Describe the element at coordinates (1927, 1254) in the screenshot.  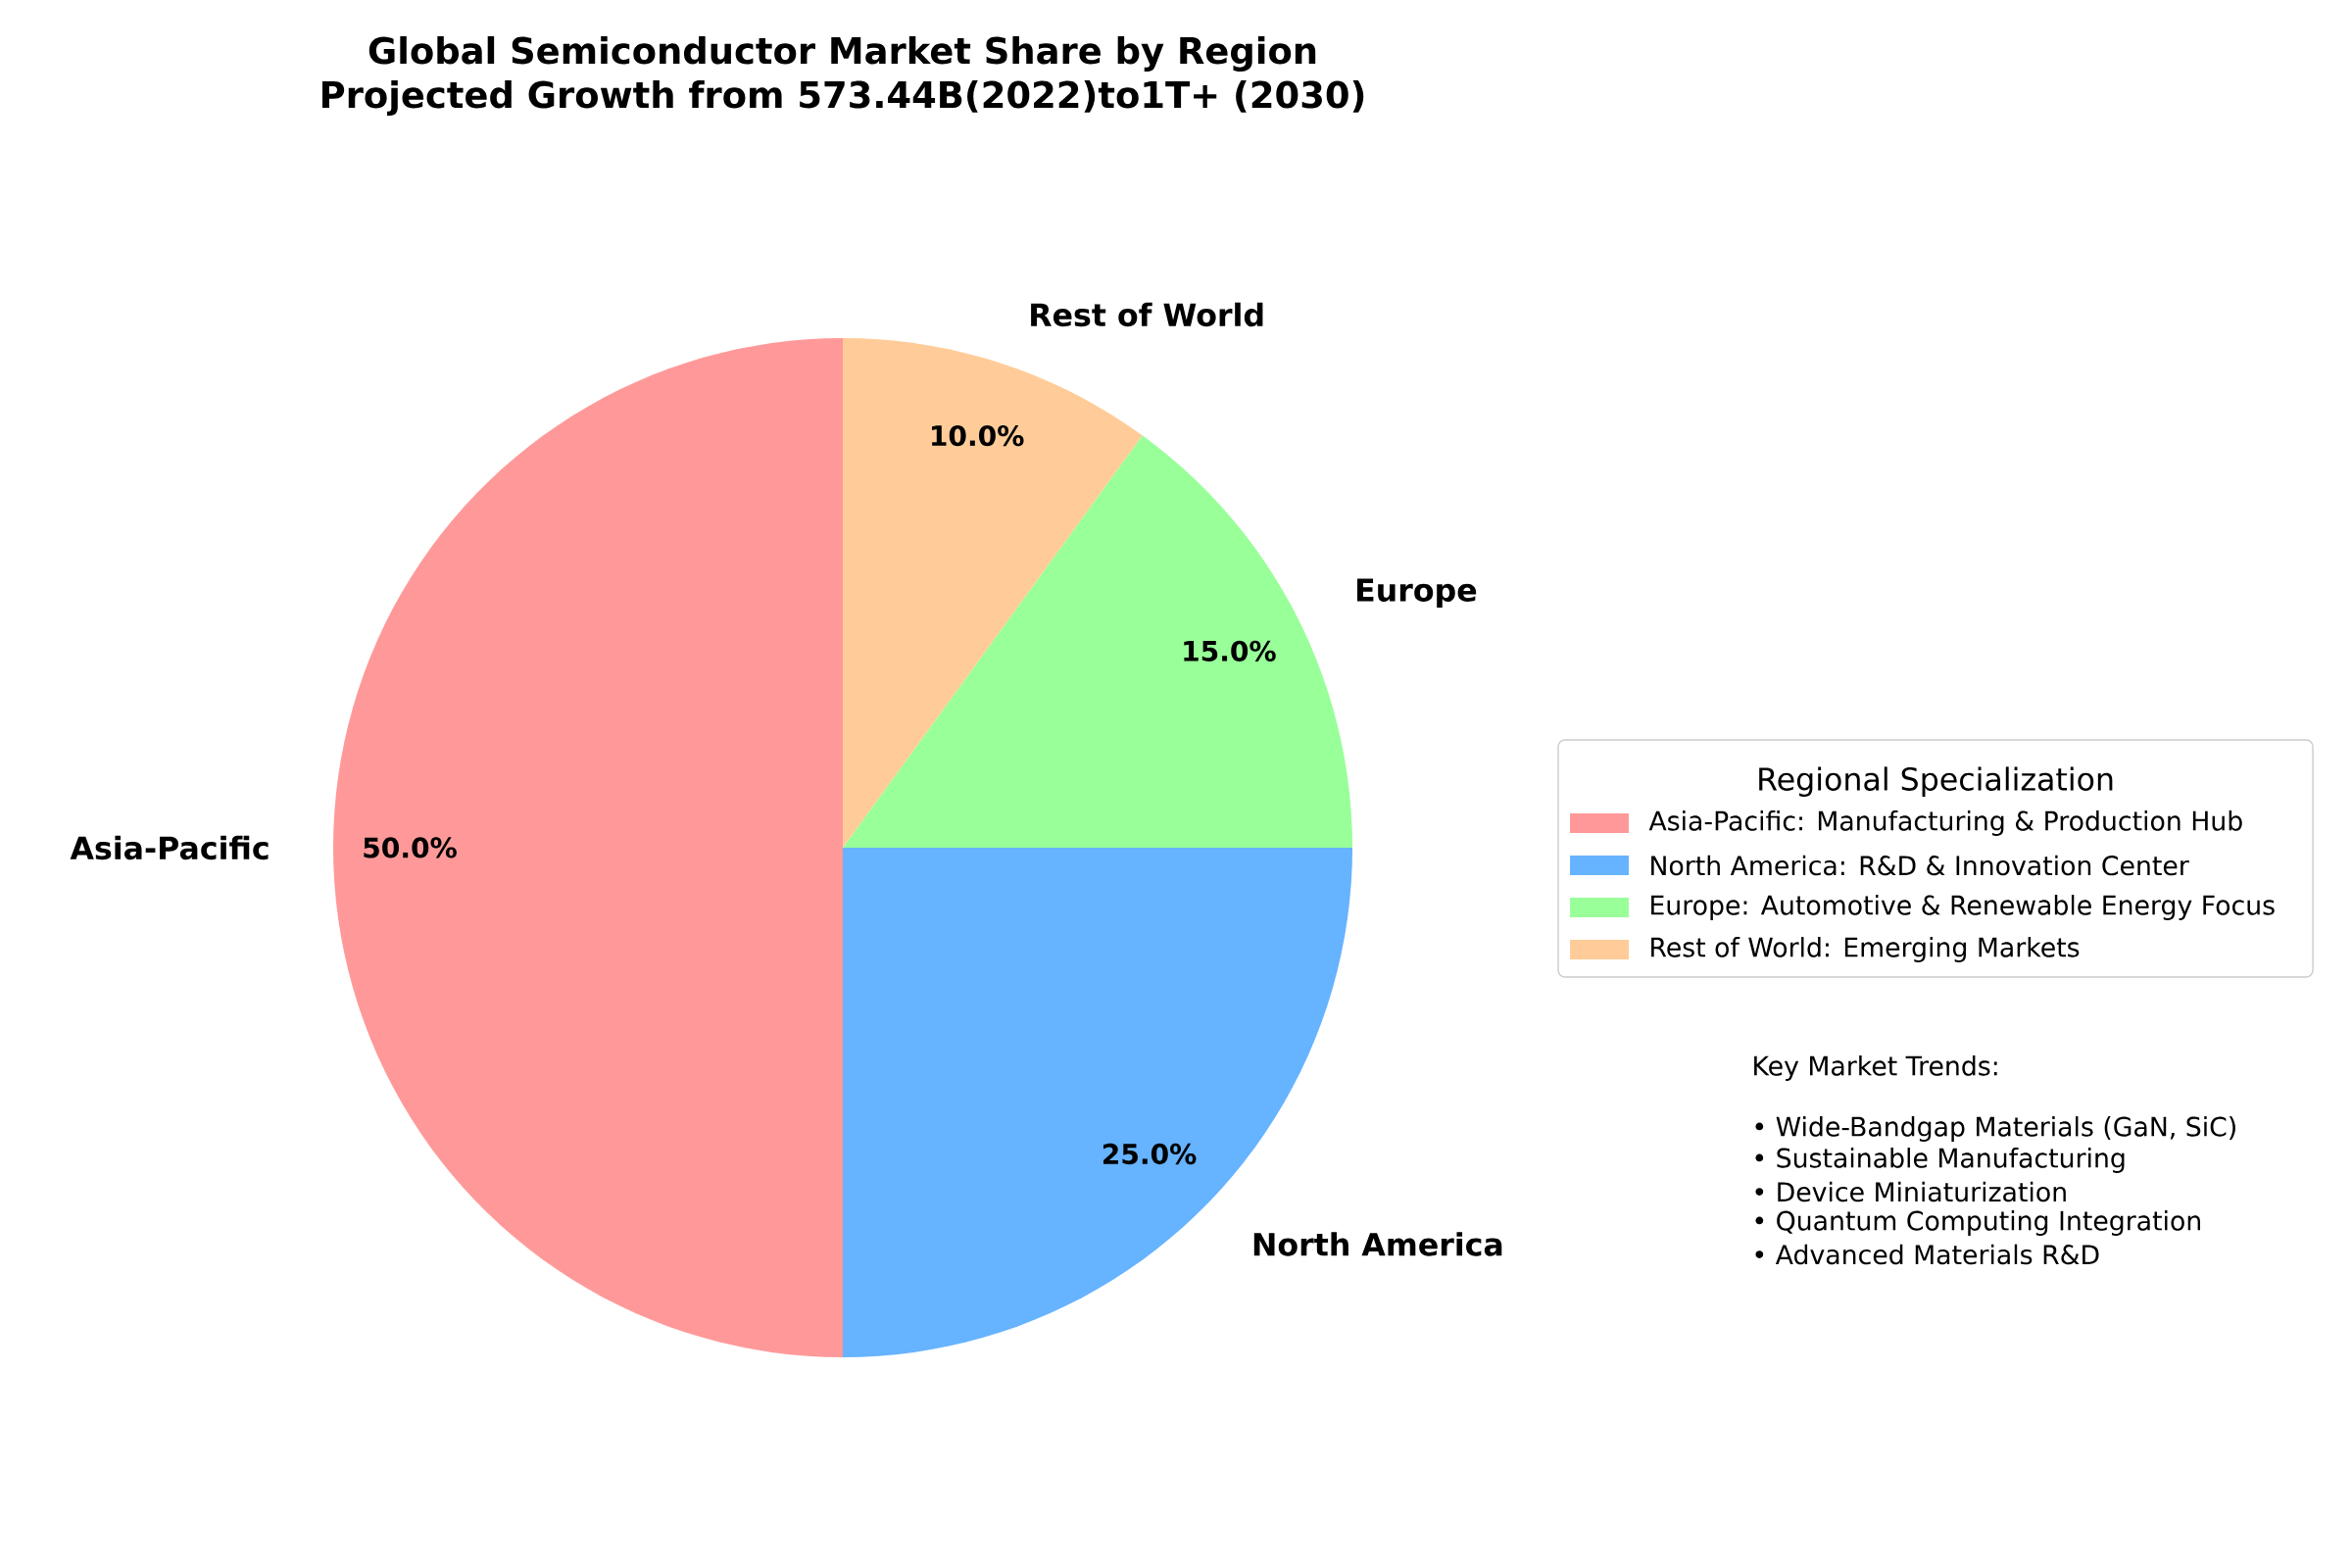
I see `text: • Advanced Materials R&D` at that location.